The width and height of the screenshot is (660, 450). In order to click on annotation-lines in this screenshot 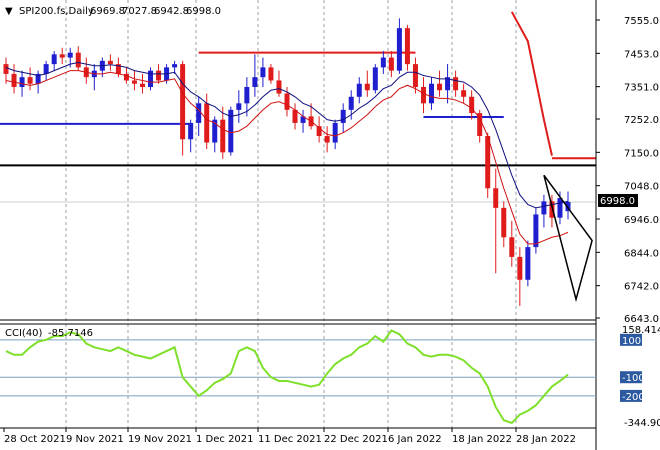, I will do `click(551, 157)`.